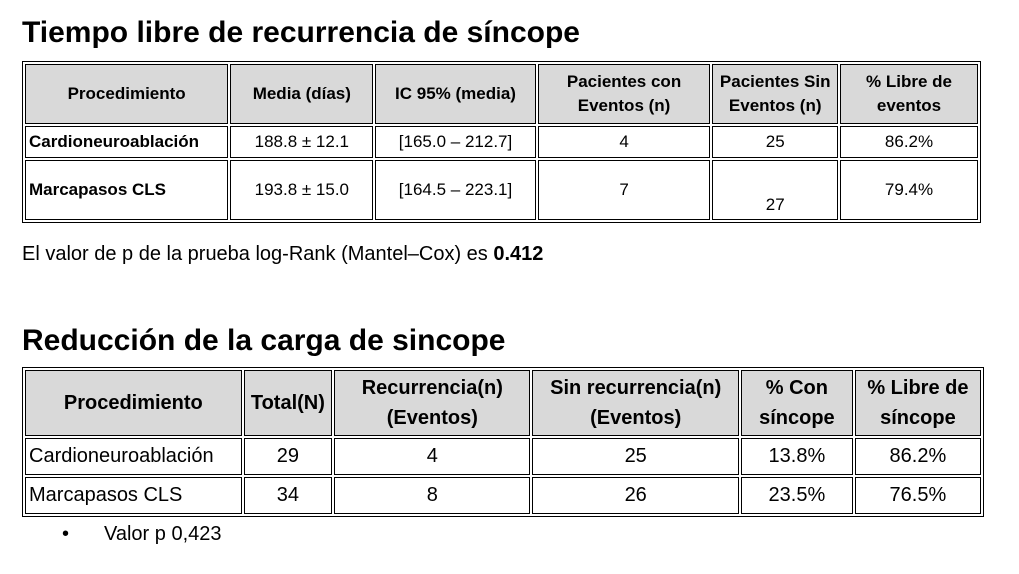 This screenshot has height=574, width=1019. Describe the element at coordinates (796, 456) in the screenshot. I see `cell-con-sincope: 13.8%` at that location.